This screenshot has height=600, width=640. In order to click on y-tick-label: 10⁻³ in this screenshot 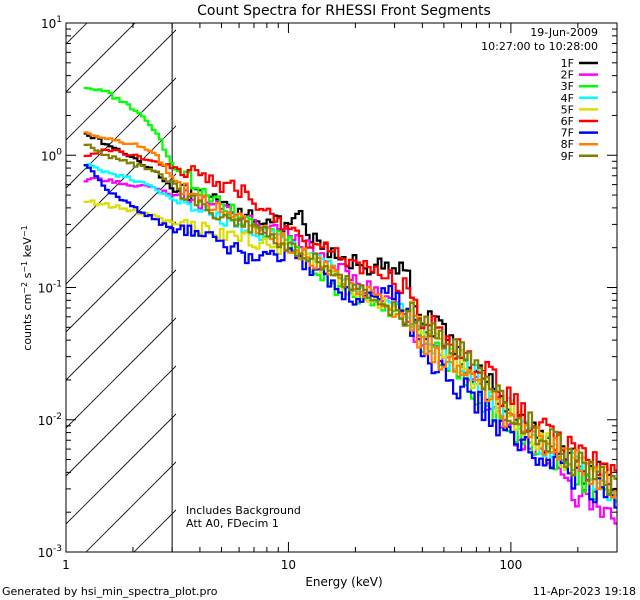, I will do `click(50, 552)`.